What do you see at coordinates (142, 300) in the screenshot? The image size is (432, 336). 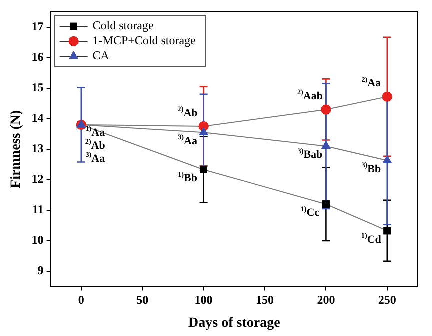 I see `x-tick-label: 50` at bounding box center [142, 300].